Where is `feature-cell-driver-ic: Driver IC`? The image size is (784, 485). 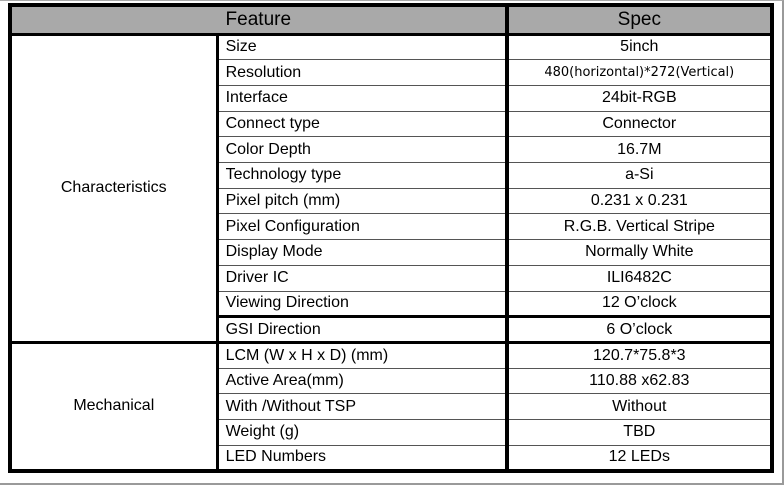 feature-cell-driver-ic: Driver IC is located at coordinates (363, 278).